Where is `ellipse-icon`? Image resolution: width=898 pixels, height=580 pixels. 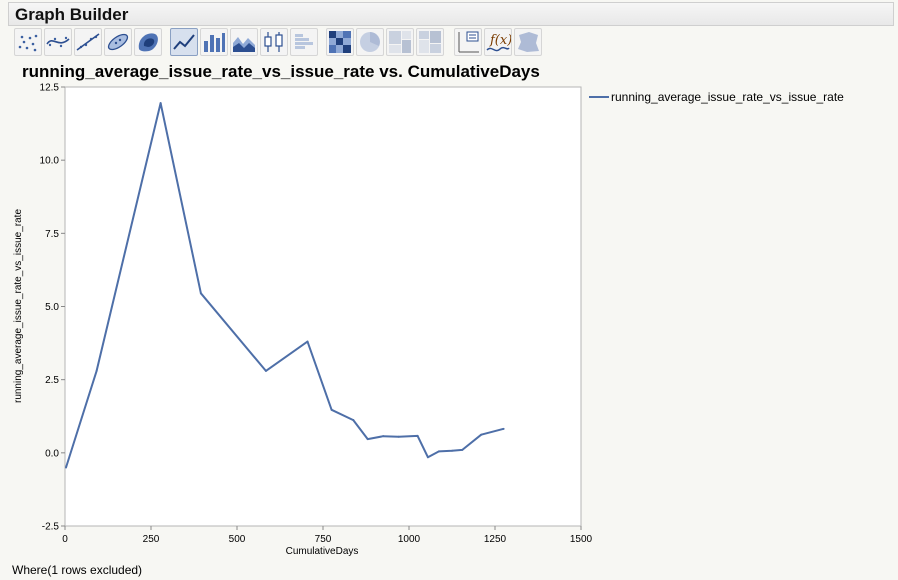 ellipse-icon is located at coordinates (118, 42).